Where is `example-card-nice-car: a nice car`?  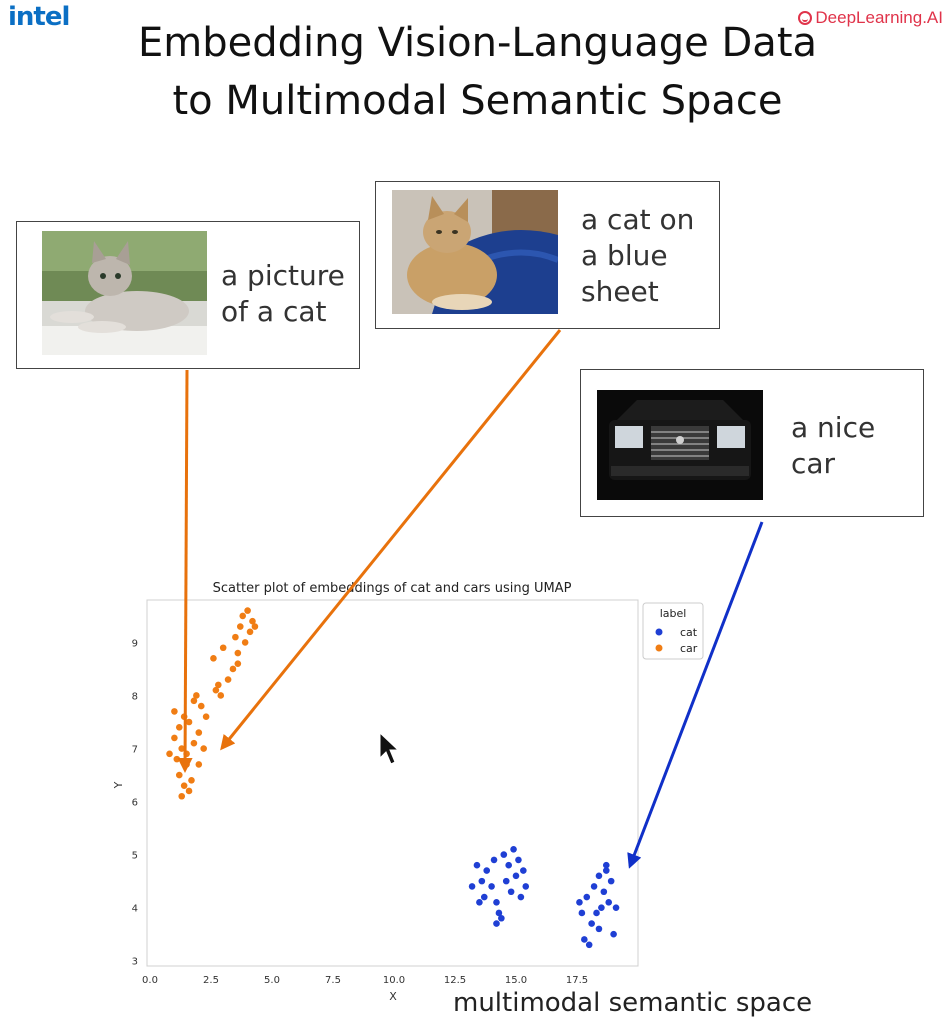
example-card-nice-car: a nice car is located at coordinates (752, 443).